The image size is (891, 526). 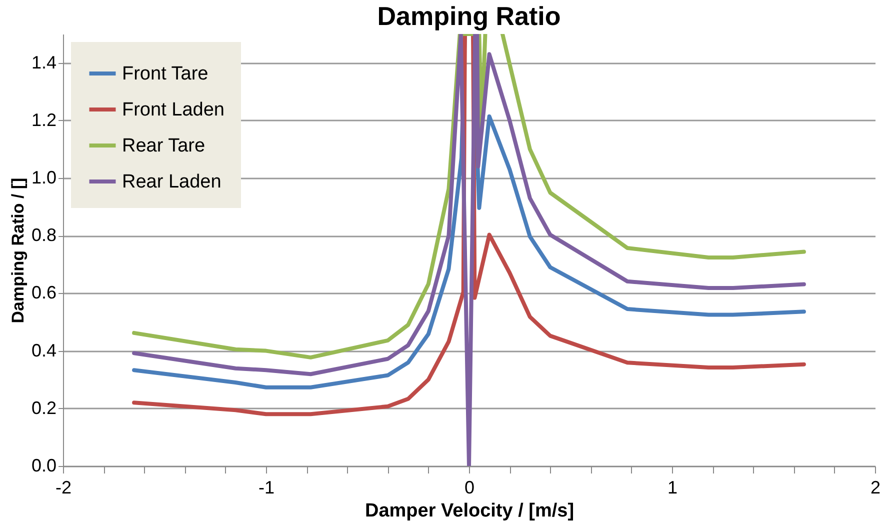 I want to click on y-tick-label: 1.2, so click(x=43, y=120).